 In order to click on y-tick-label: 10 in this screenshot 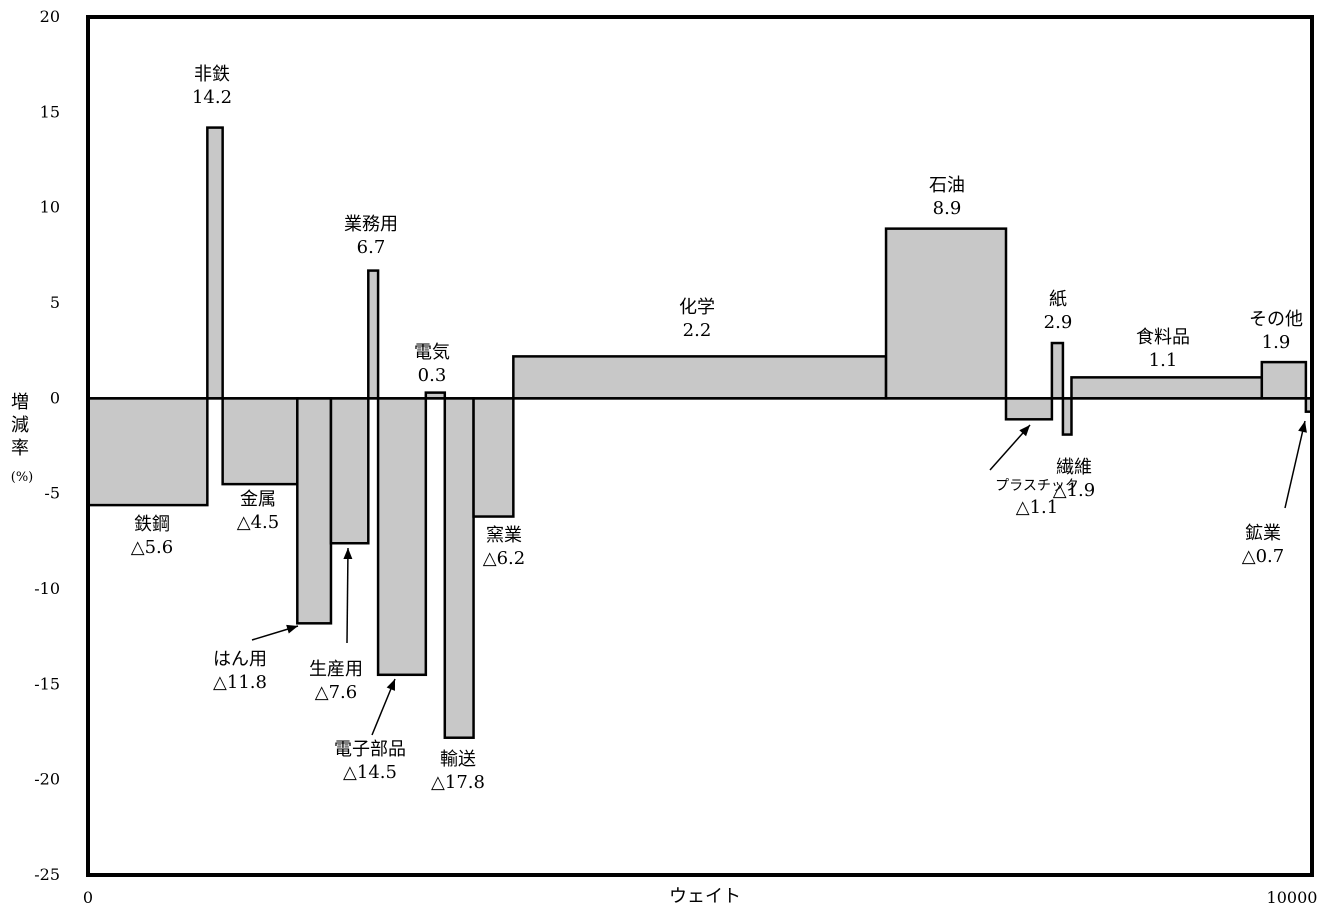, I will do `click(50, 207)`.